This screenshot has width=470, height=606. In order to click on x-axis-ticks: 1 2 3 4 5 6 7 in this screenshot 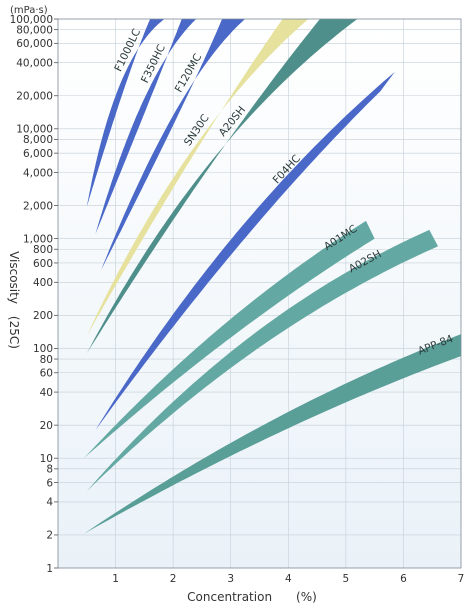, I will do `click(288, 579)`.